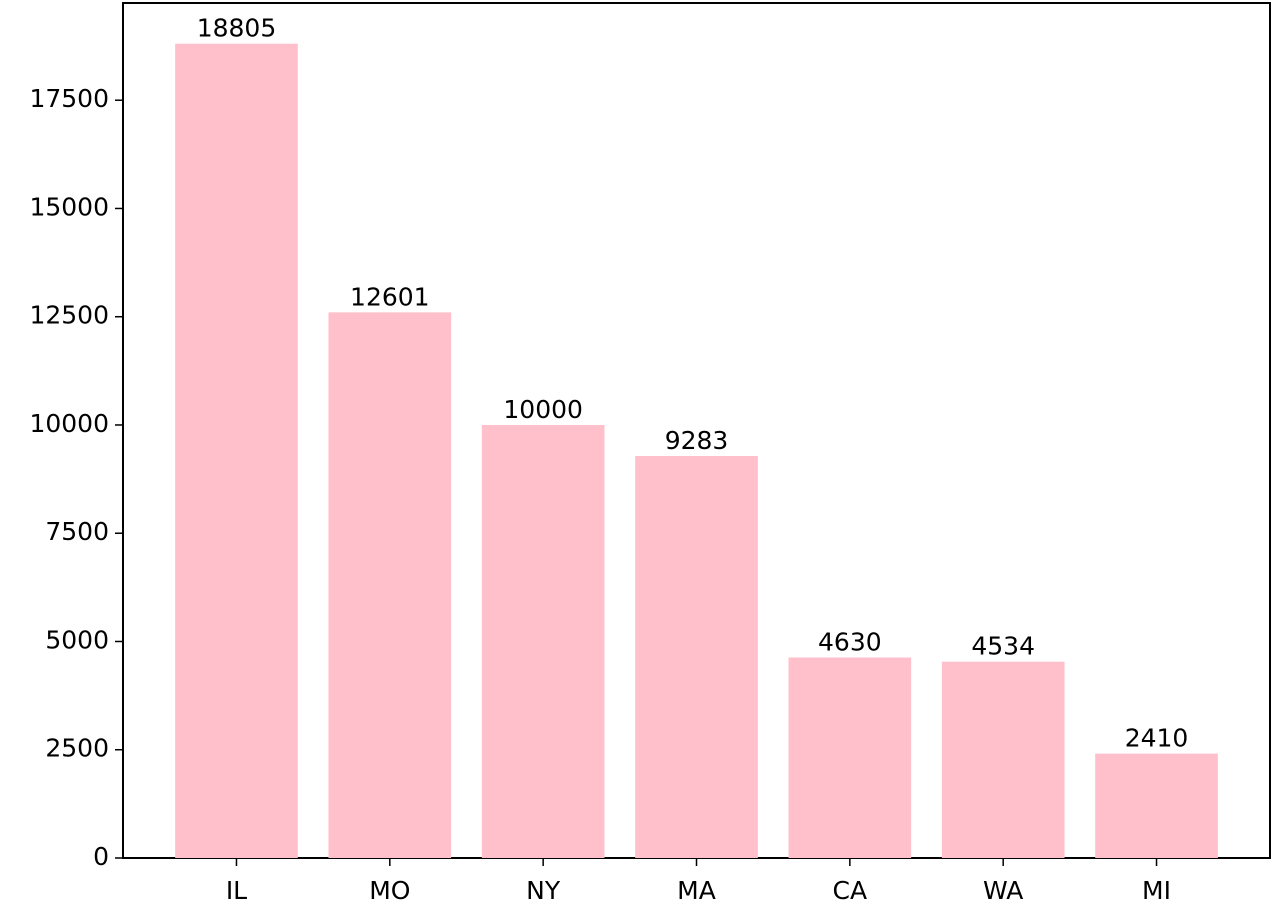 This screenshot has width=1284, height=916. Describe the element at coordinates (77, 531) in the screenshot. I see `y-tick-label: 7500` at that location.